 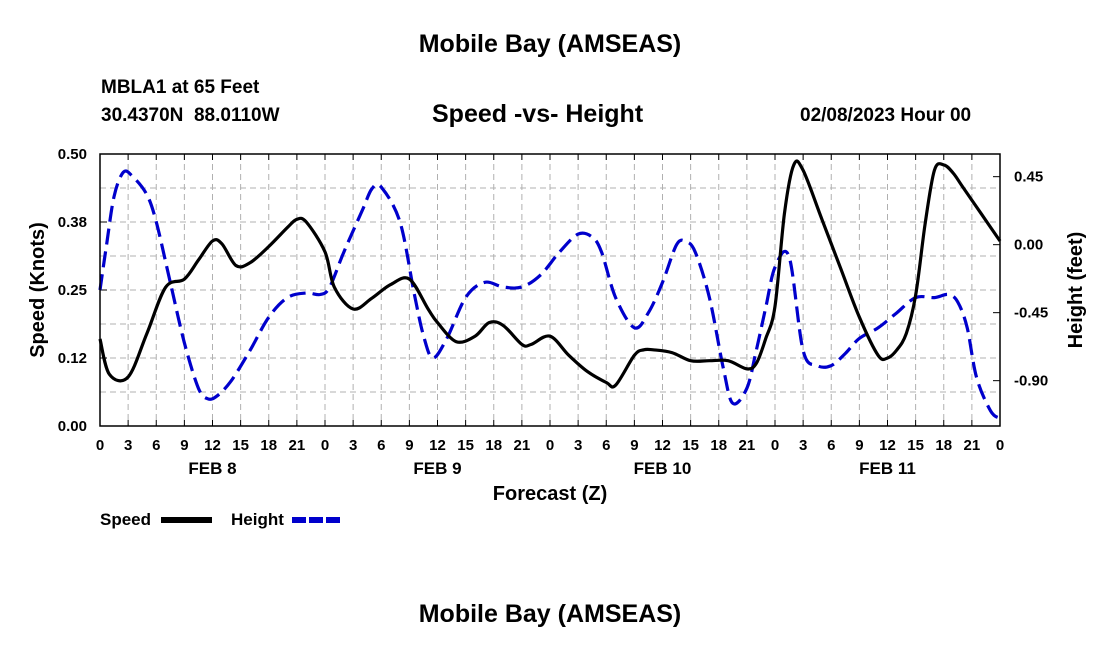 What do you see at coordinates (72, 358) in the screenshot?
I see `y-left-tick-label: 0.12` at bounding box center [72, 358].